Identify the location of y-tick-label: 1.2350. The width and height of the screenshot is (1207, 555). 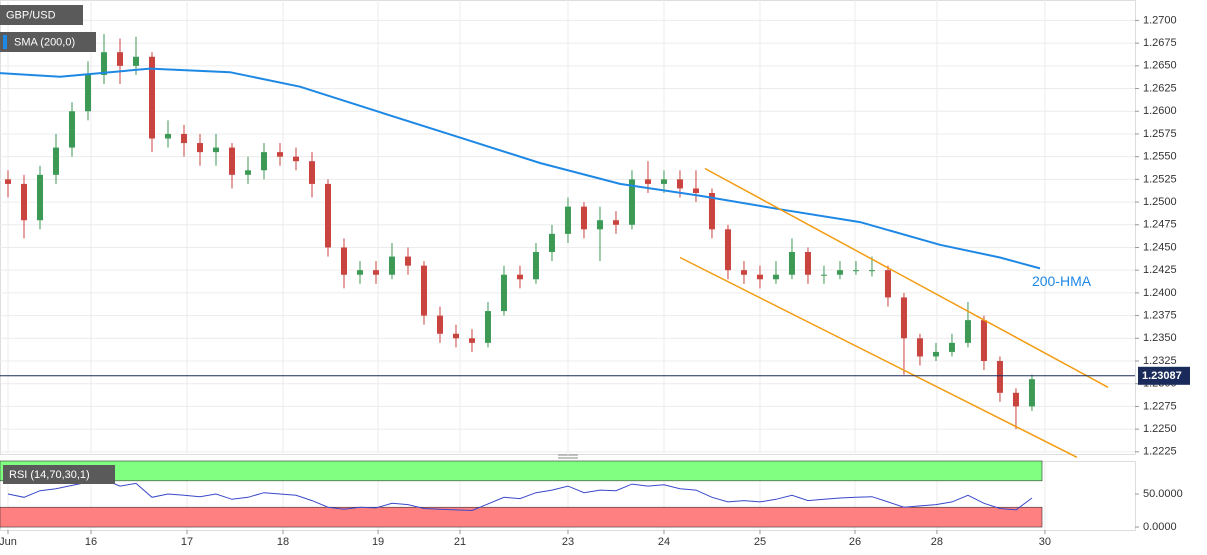
(1160, 338).